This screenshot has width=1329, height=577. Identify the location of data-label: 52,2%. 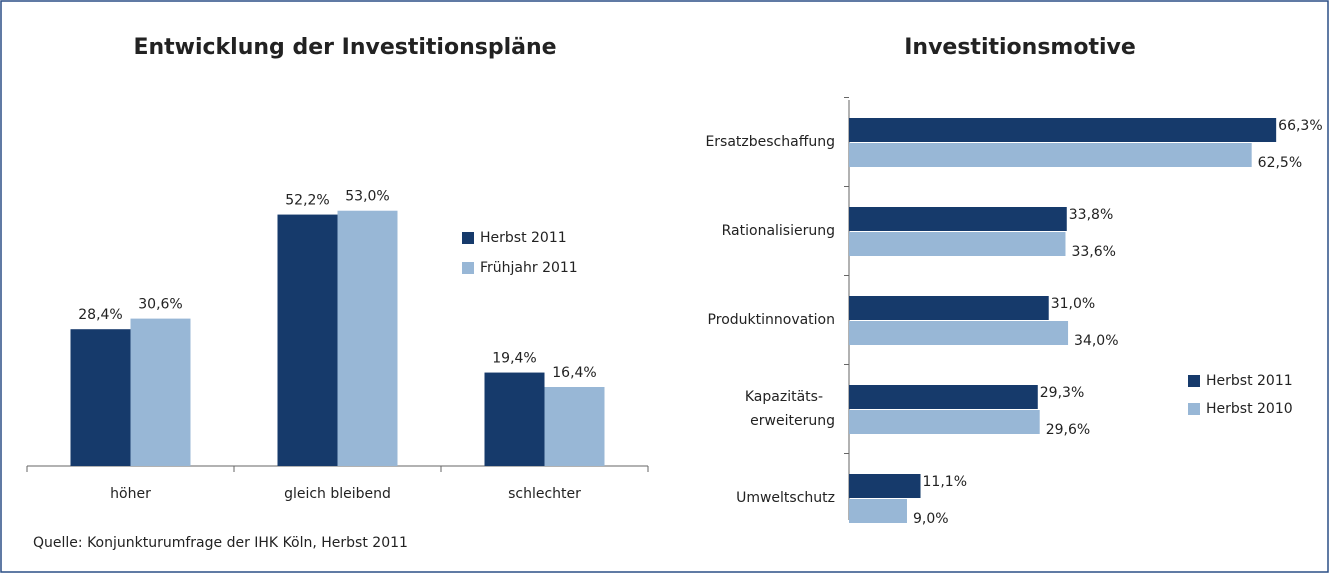
(307, 201).